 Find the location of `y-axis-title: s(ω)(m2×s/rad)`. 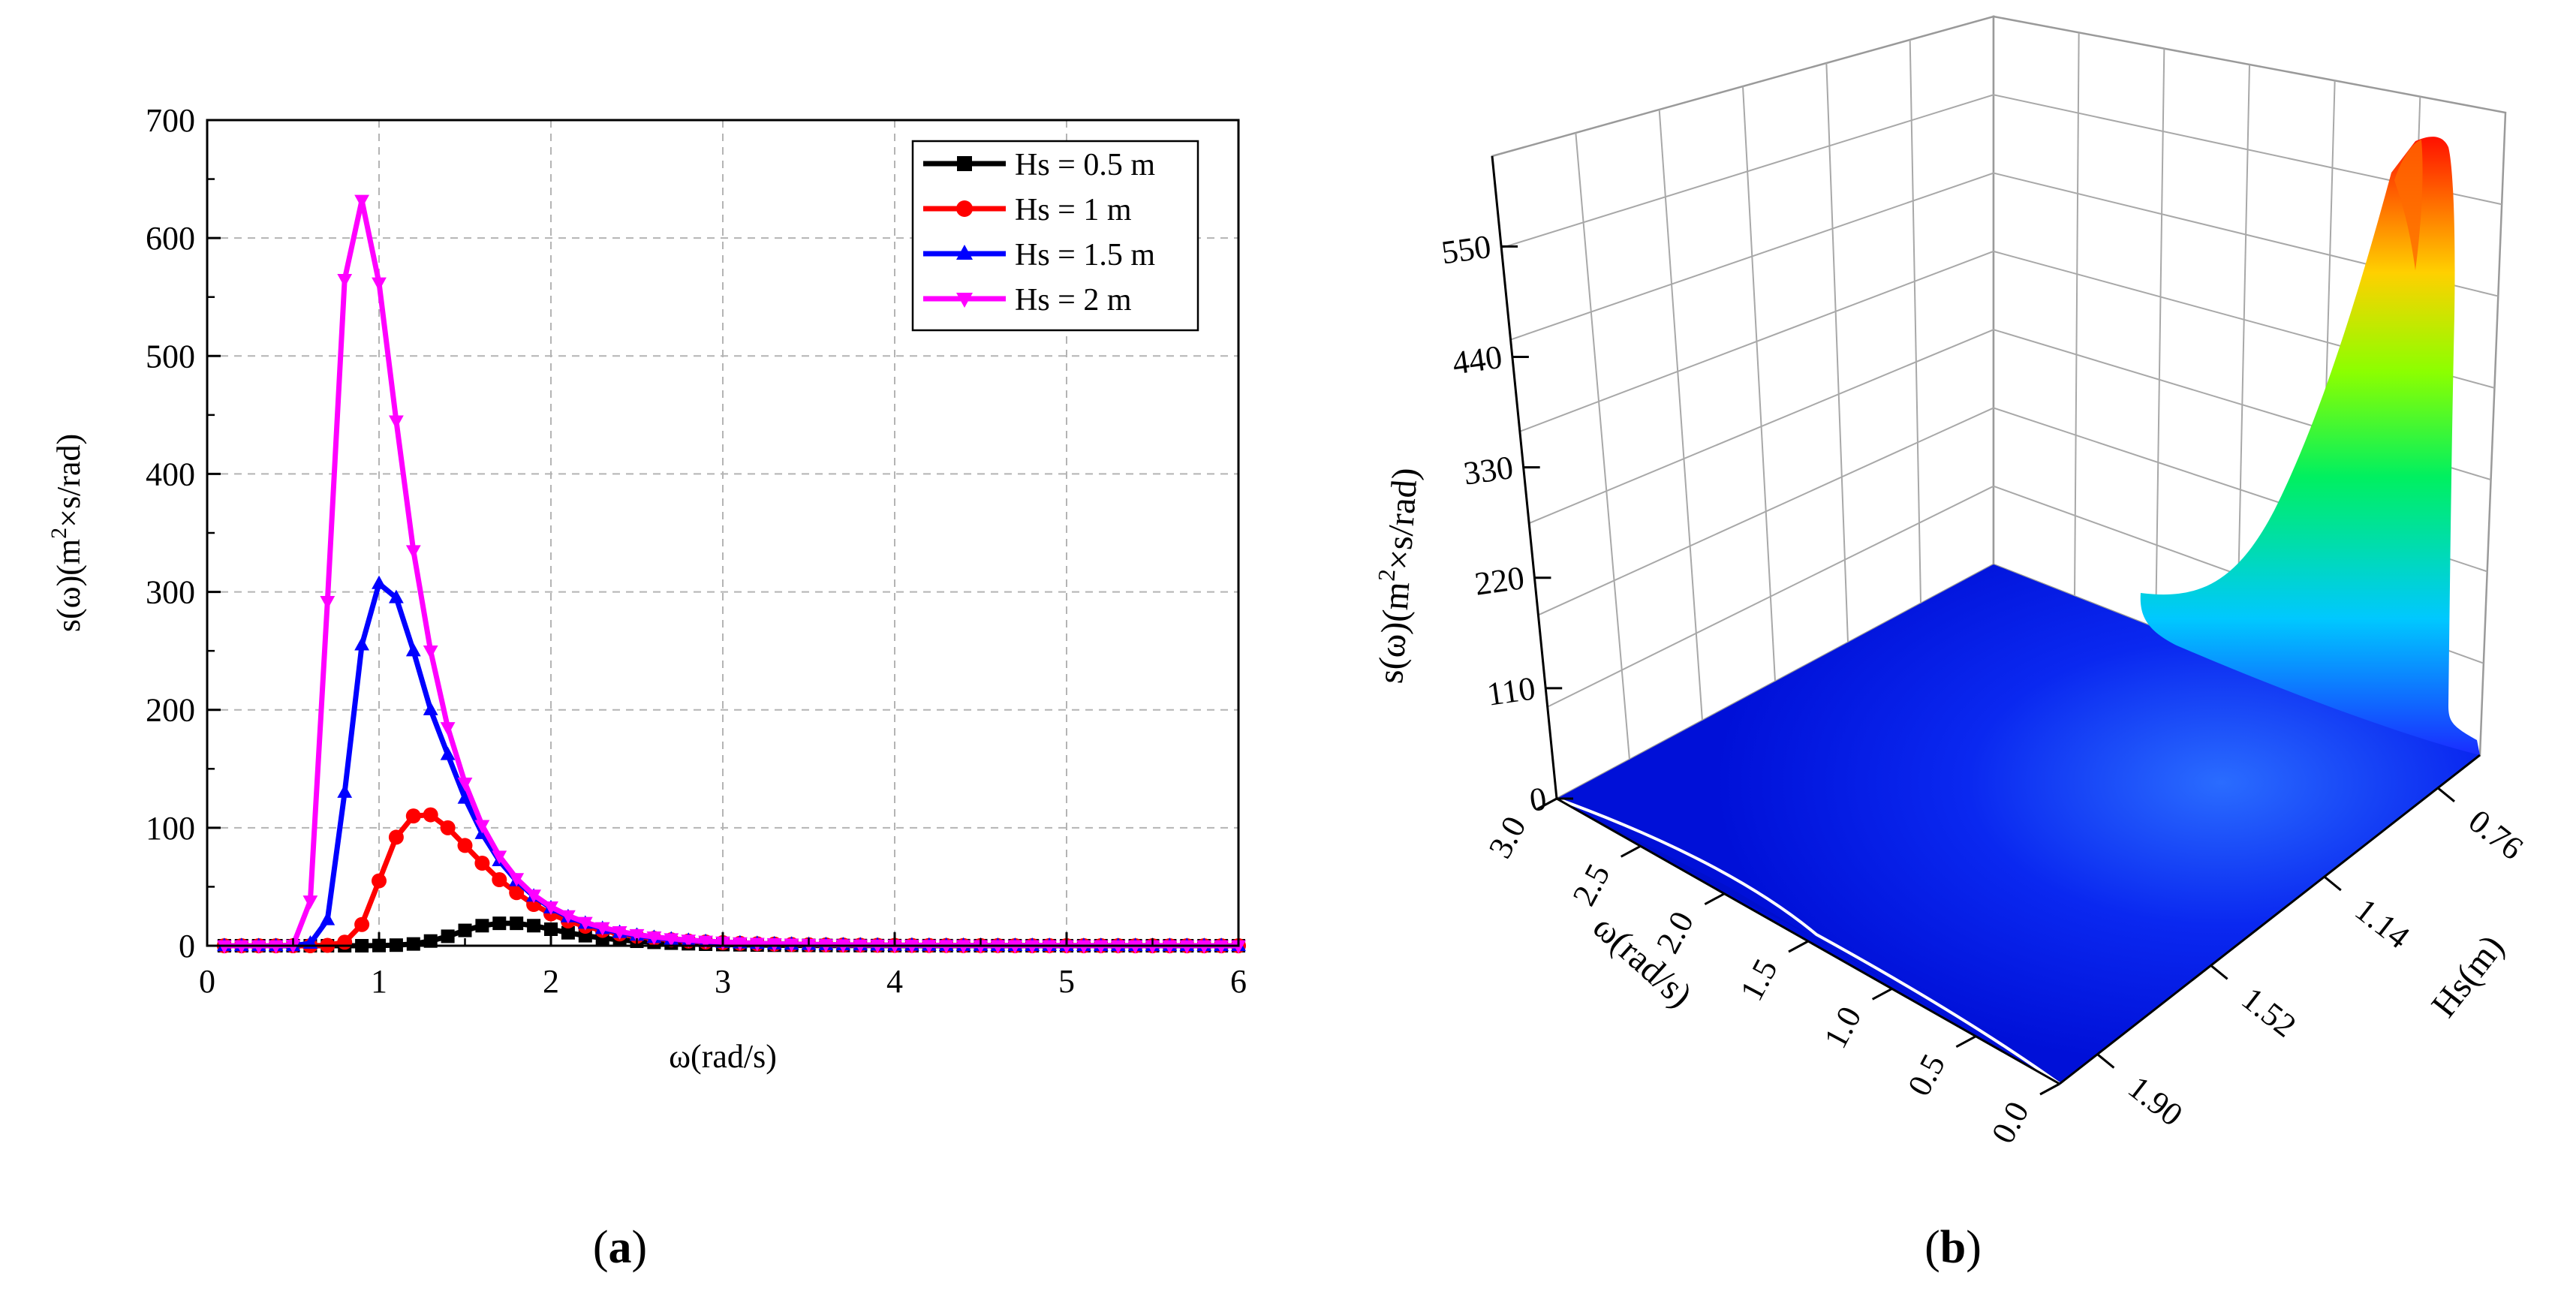

y-axis-title: s(ω)(m2×s/rad) is located at coordinates (67, 533).